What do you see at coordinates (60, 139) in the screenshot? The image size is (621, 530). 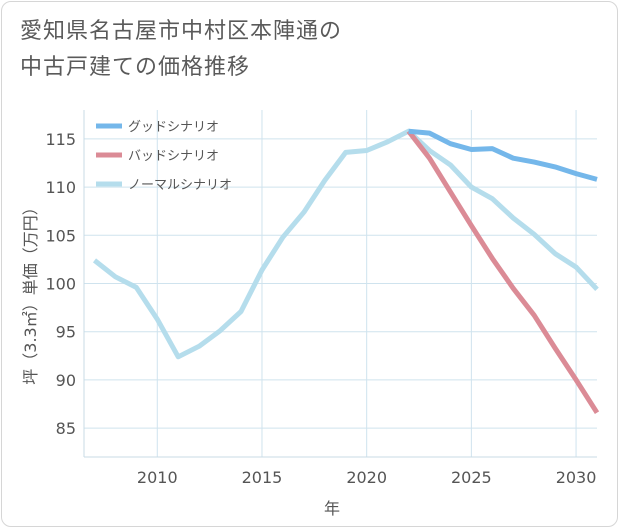 I see `y-tick-label: 115` at bounding box center [60, 139].